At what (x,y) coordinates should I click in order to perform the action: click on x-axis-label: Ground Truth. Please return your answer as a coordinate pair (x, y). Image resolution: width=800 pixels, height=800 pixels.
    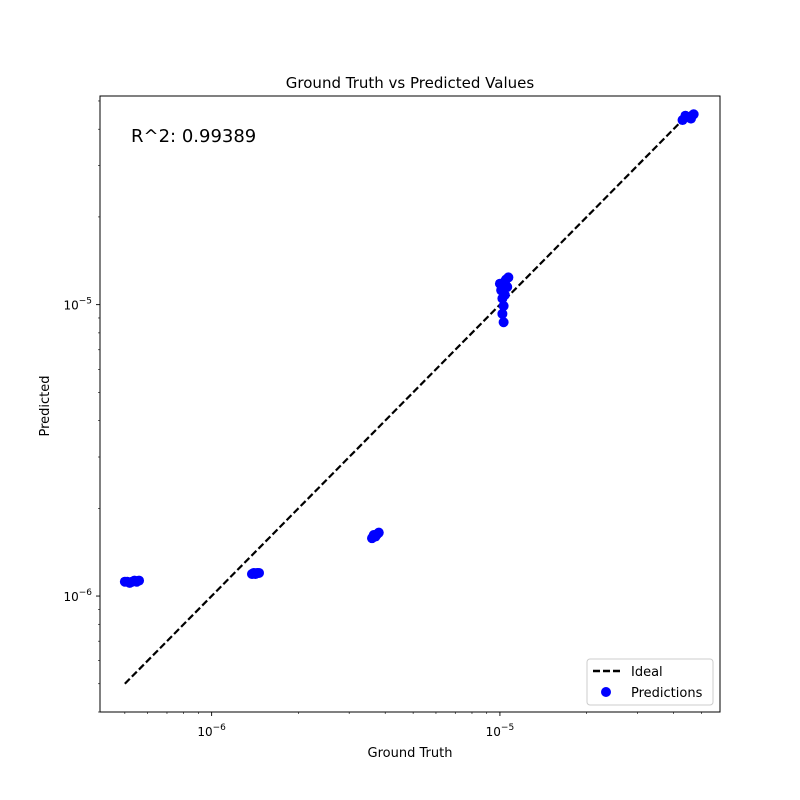
    Looking at the image, I should click on (410, 753).